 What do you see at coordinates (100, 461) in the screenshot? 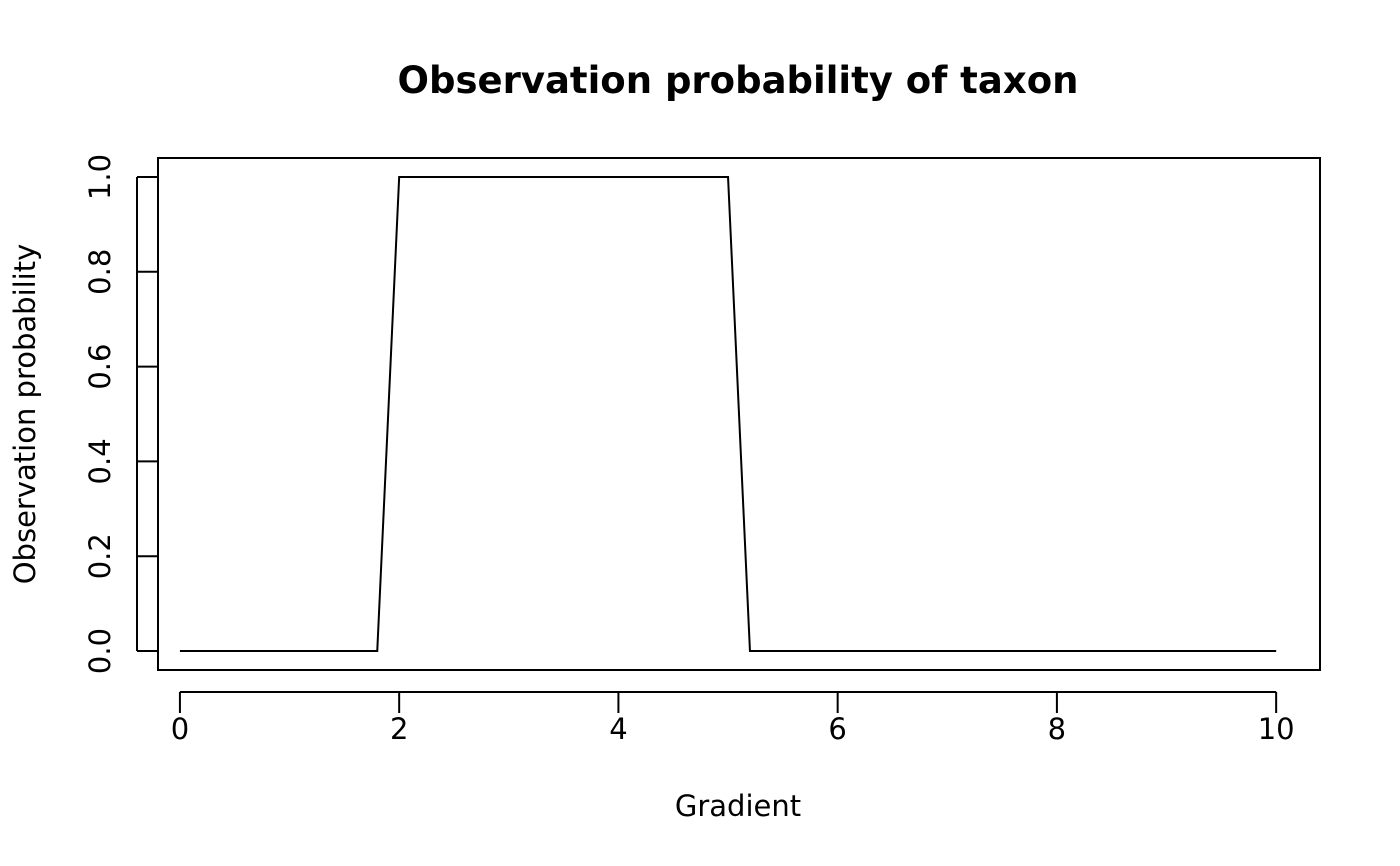
I see `y-tick-label: 0.4` at bounding box center [100, 461].